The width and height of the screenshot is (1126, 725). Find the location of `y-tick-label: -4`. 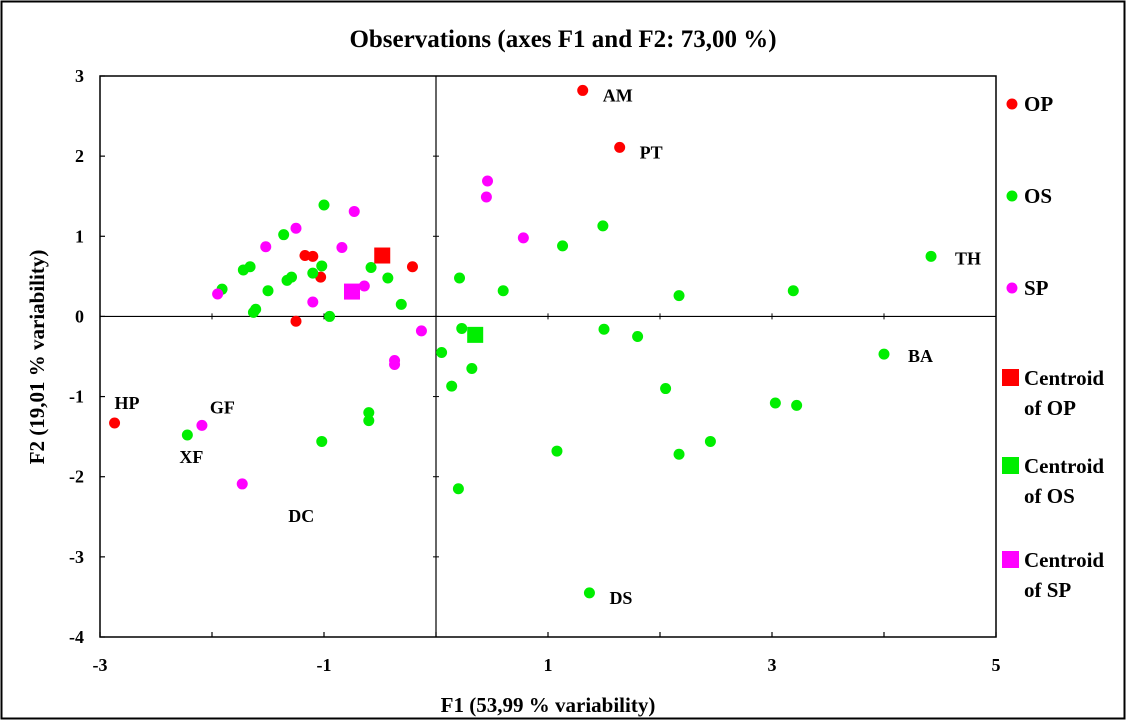

y-tick-label: -4 is located at coordinates (76, 637).